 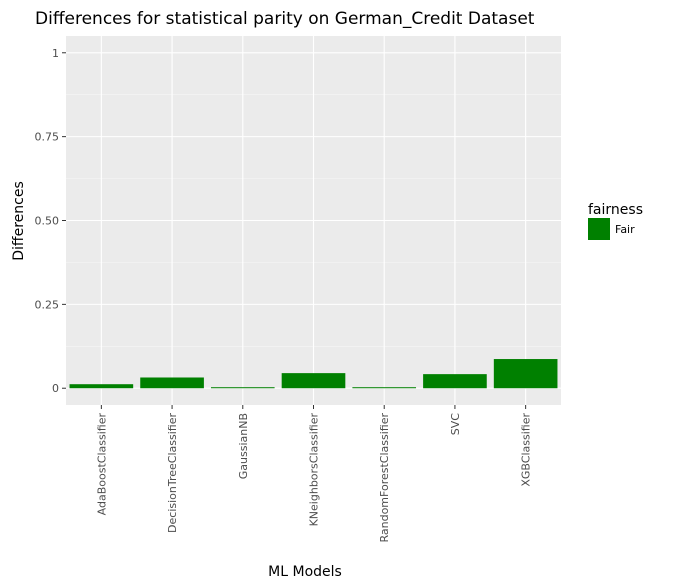 I want to click on bars, so click(x=313, y=374).